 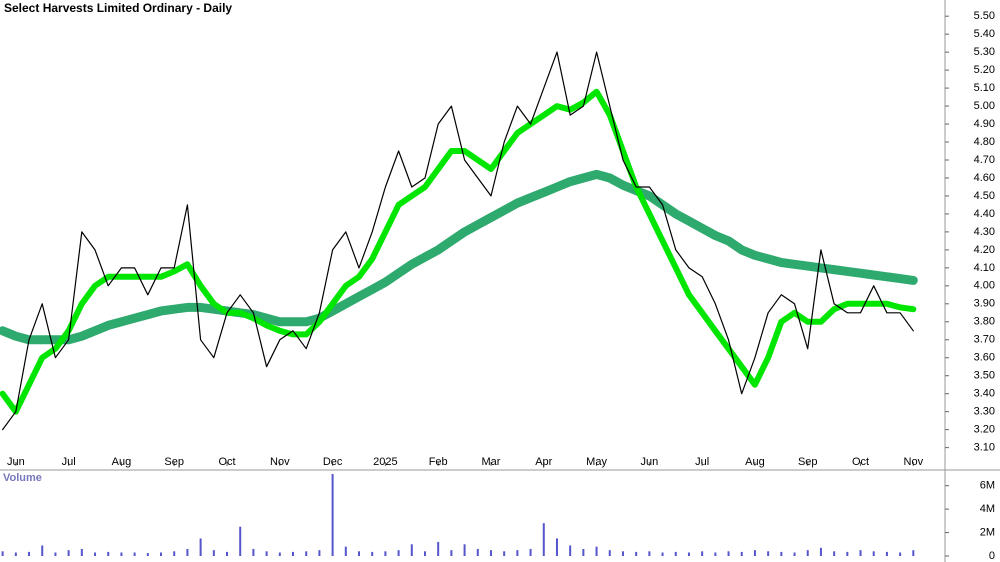 I want to click on chart-title: Select Harvests Limited Ordinary - Daily, so click(x=118, y=8).